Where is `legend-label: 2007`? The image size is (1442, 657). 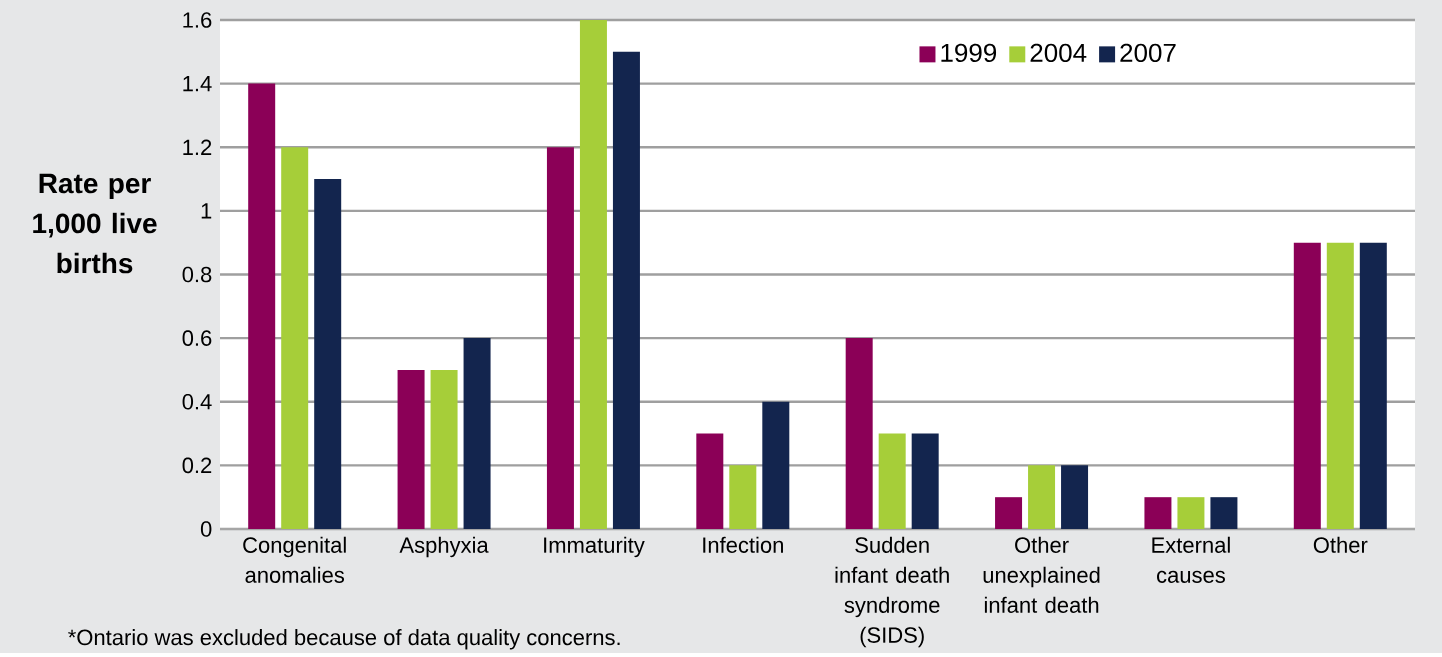
legend-label: 2007 is located at coordinates (1148, 53).